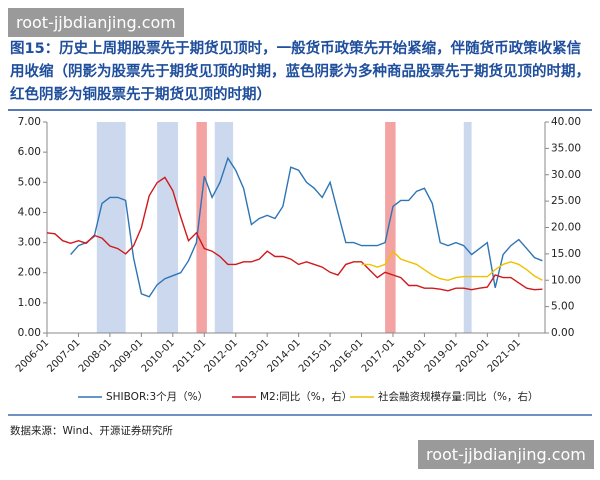  Describe the element at coordinates (29, 243) in the screenshot. I see `y-tick-label: 3.00` at that location.